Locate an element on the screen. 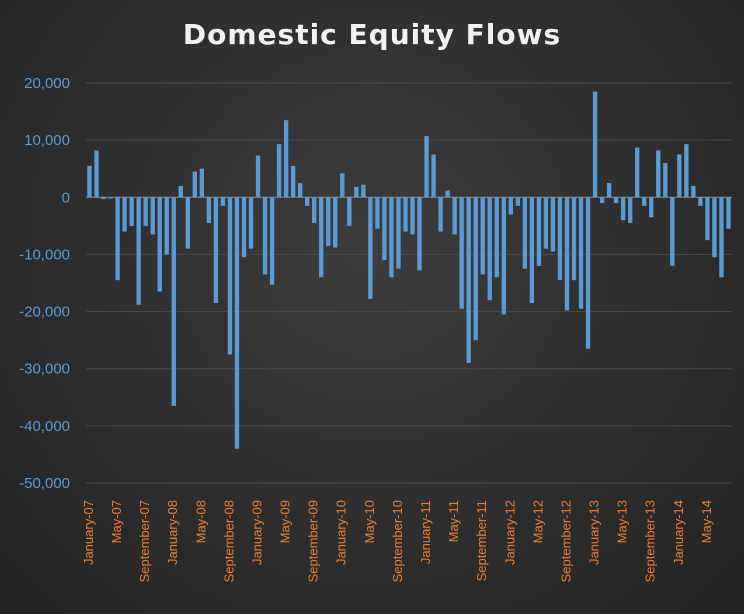 This screenshot has width=744, height=614. x-tick-label: May-07 is located at coordinates (116, 521).